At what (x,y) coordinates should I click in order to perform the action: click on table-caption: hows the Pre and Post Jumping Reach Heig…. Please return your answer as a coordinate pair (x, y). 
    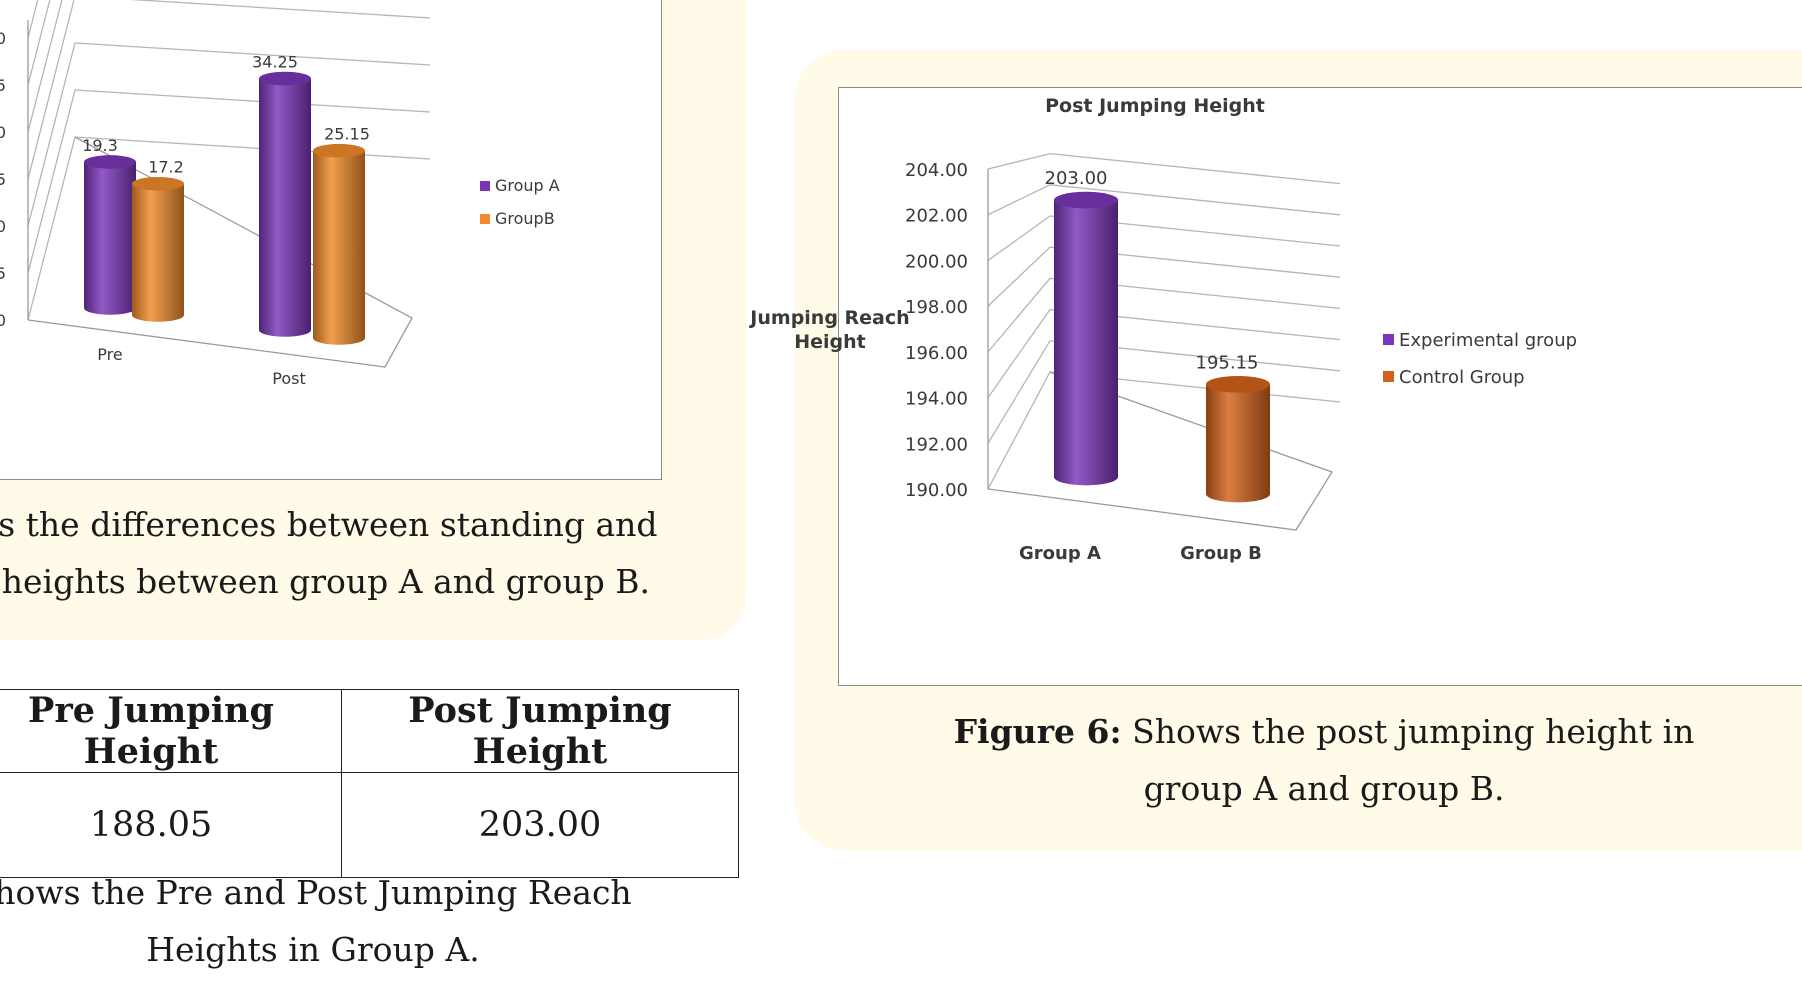
    Looking at the image, I should click on (328, 921).